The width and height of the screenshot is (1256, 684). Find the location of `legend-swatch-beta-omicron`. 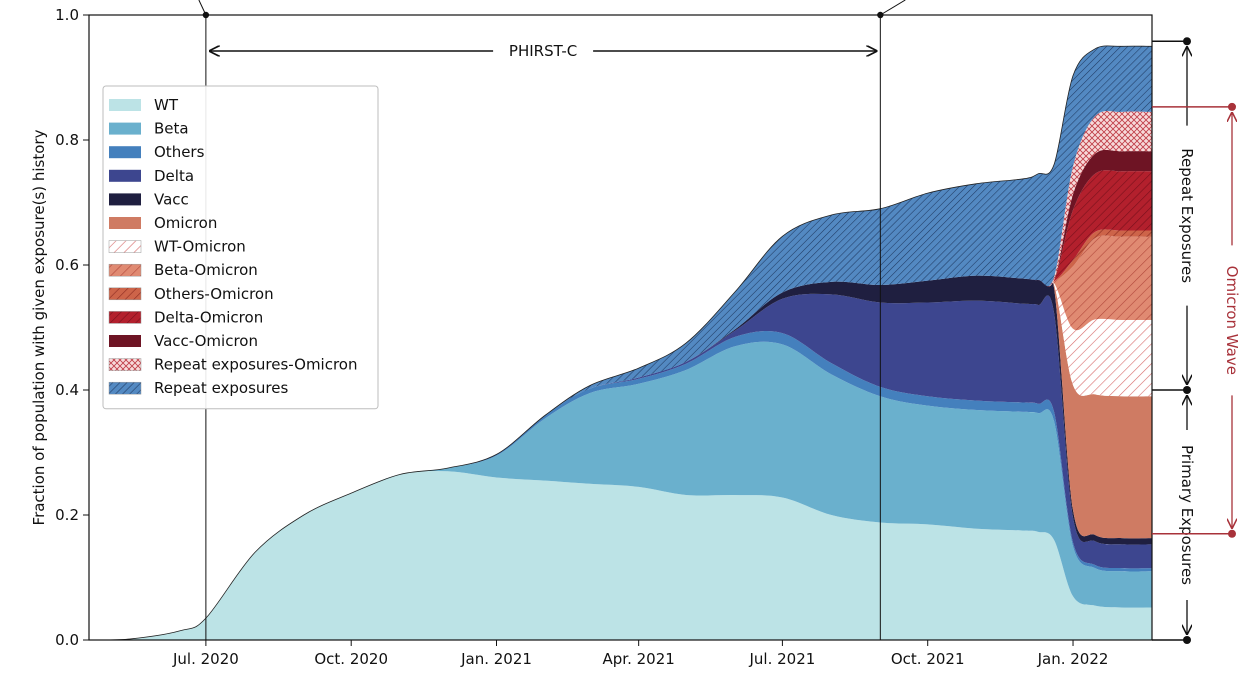

legend-swatch-beta-omicron is located at coordinates (125, 270).